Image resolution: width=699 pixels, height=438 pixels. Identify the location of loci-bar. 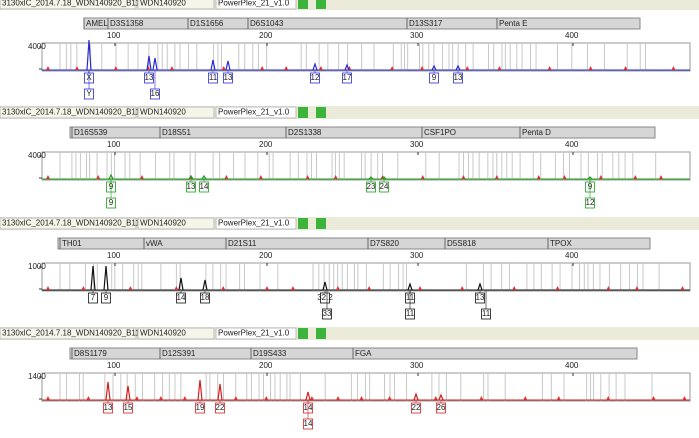
(354, 243).